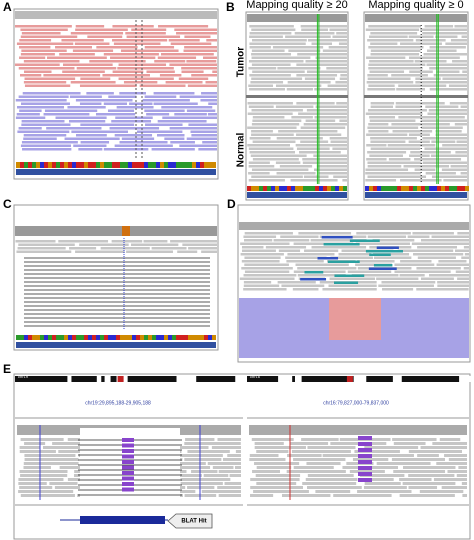 This screenshot has width=474, height=540. I want to click on column-title: Mapping quality ≥ 20, so click(296, 5).